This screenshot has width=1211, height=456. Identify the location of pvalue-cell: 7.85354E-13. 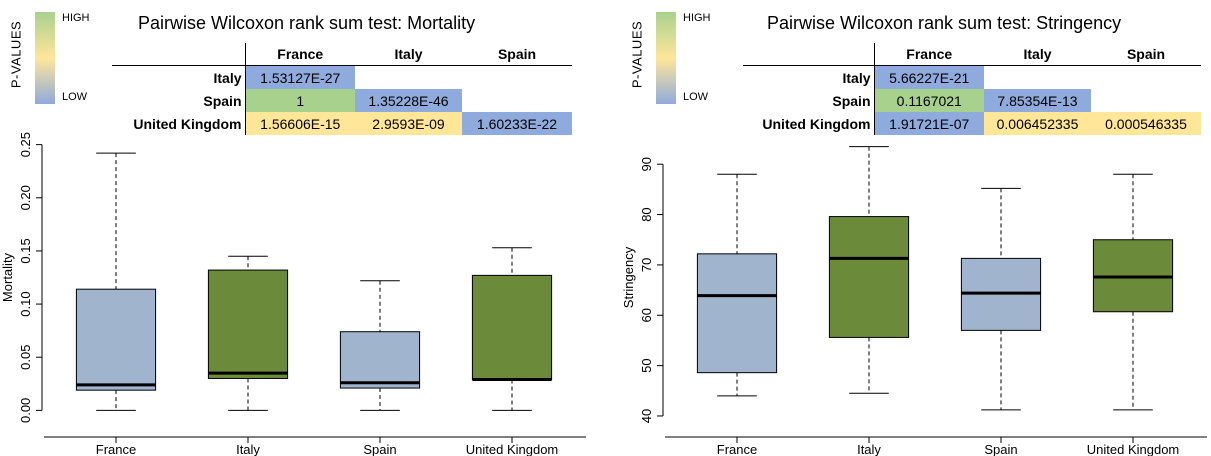
(1037, 100).